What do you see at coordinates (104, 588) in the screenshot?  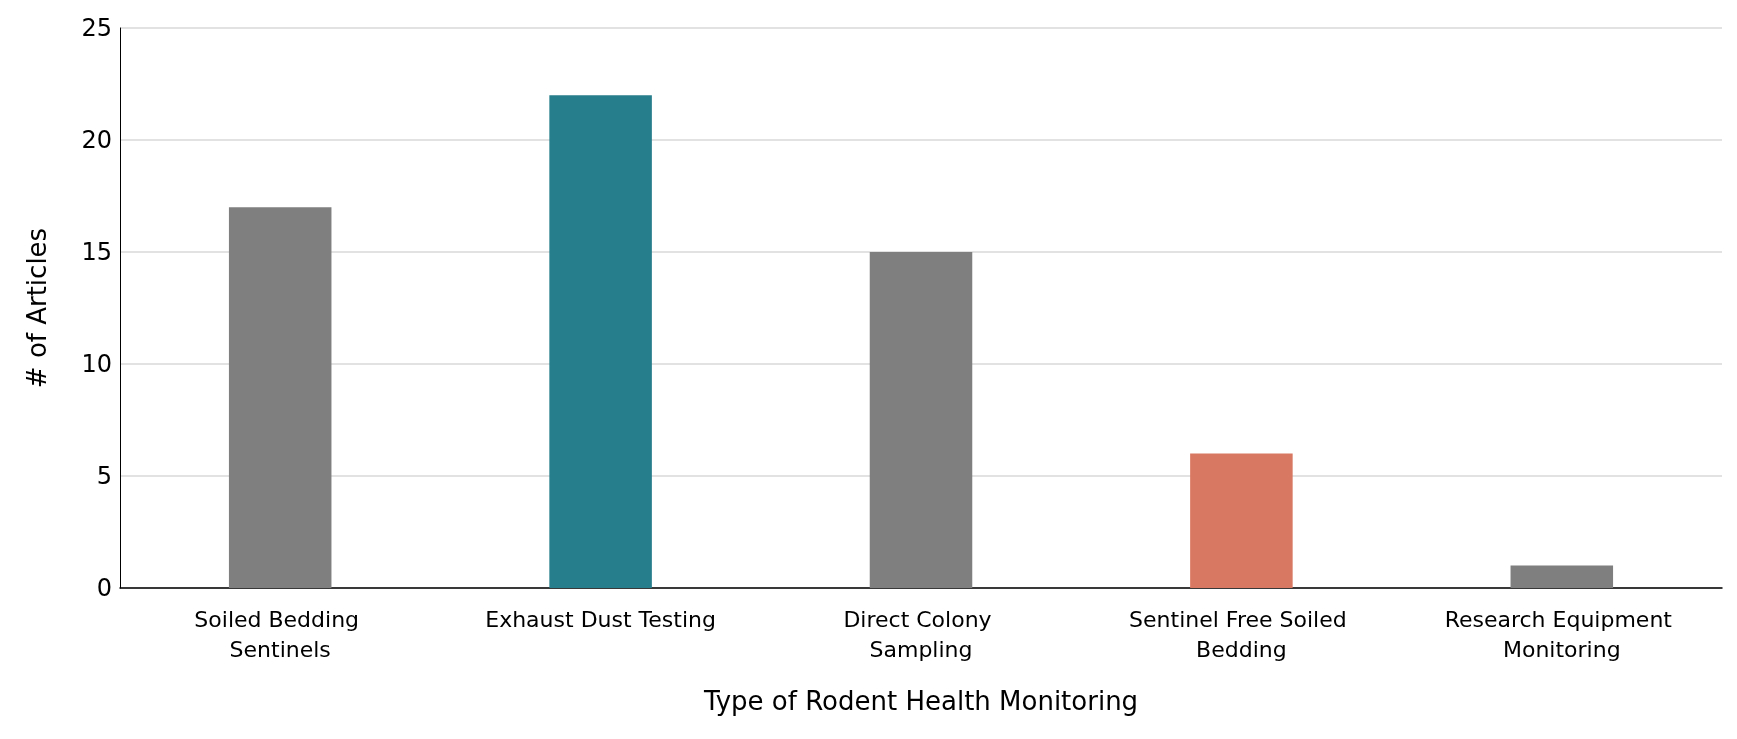 I see `y-tick-label: 0` at bounding box center [104, 588].